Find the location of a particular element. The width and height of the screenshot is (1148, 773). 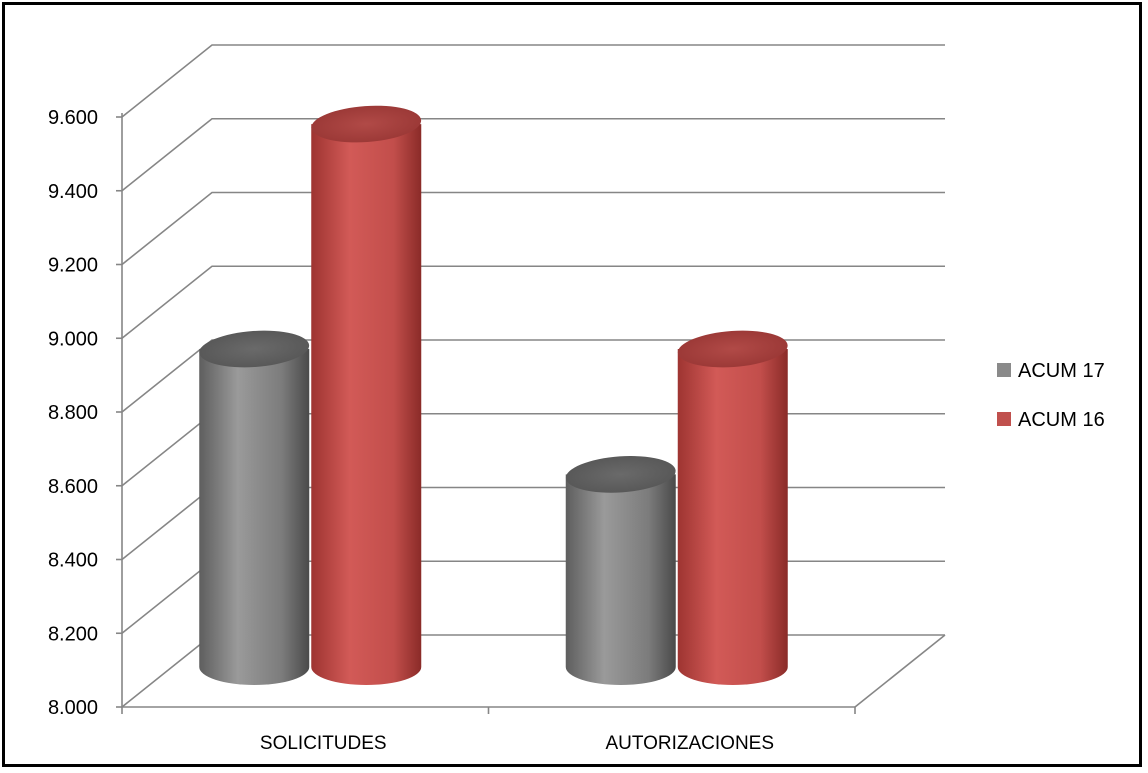

y-tick-label: 8.800 is located at coordinates (73, 413).